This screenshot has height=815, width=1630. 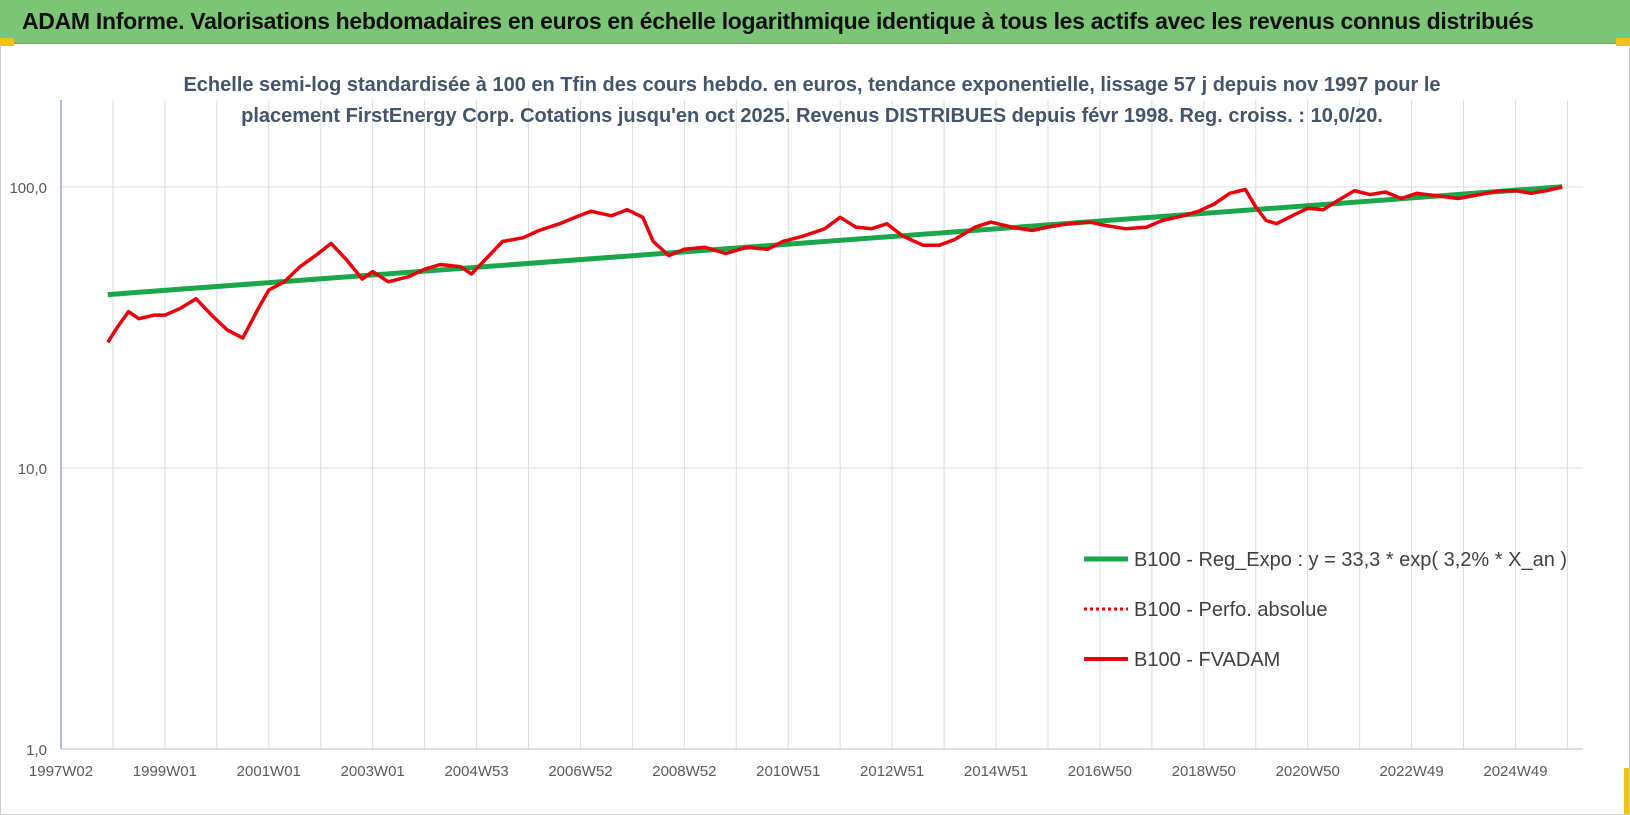 I want to click on x-tick-label: 2018W50, so click(x=1204, y=771).